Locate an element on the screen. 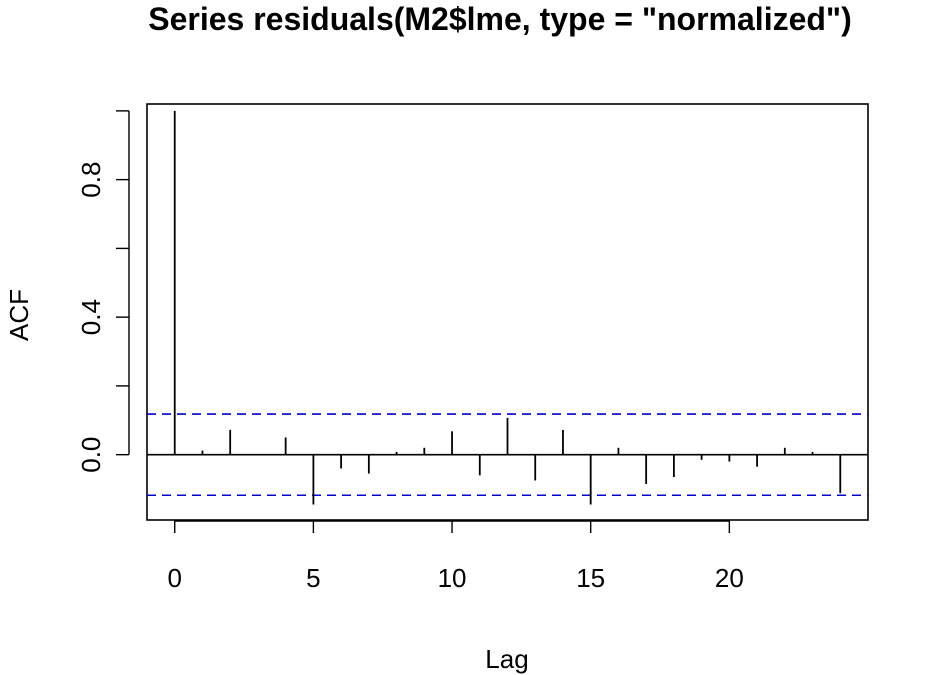 Image resolution: width=933 pixels, height=675 pixels. x-axis-label: Lag is located at coordinates (506, 659).